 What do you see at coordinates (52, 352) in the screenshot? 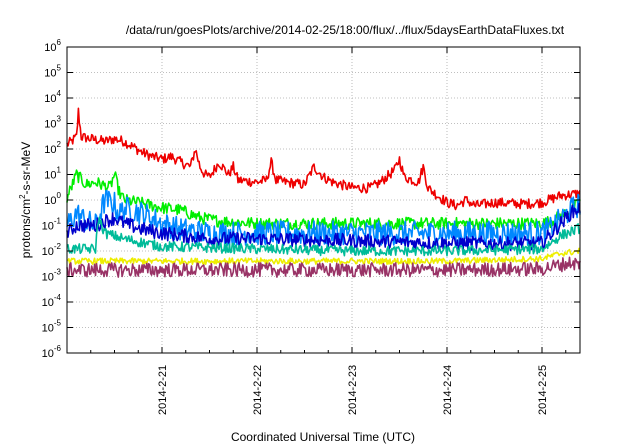
I see `y-tick-label: 10⁻⁶` at bounding box center [52, 352].